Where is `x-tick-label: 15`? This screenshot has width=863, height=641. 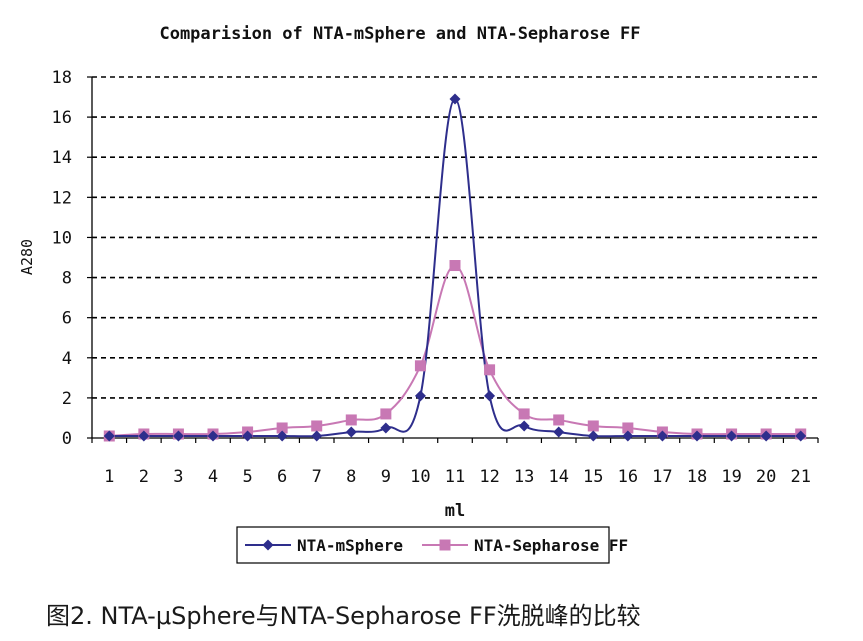
x-tick-label: 15 is located at coordinates (593, 477).